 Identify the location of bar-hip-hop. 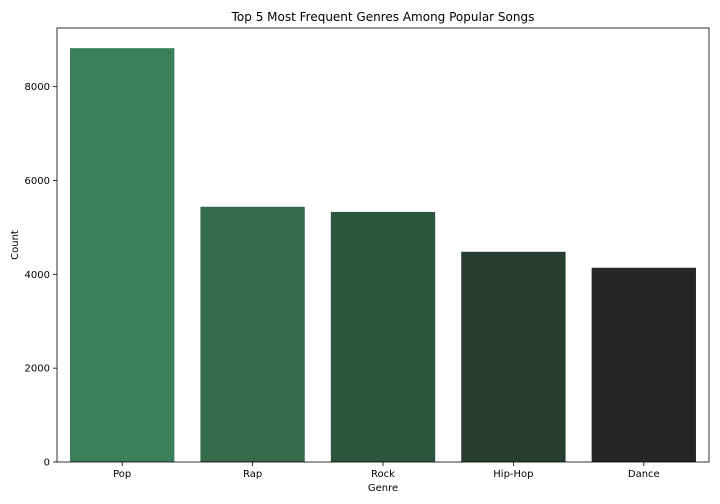
(513, 356).